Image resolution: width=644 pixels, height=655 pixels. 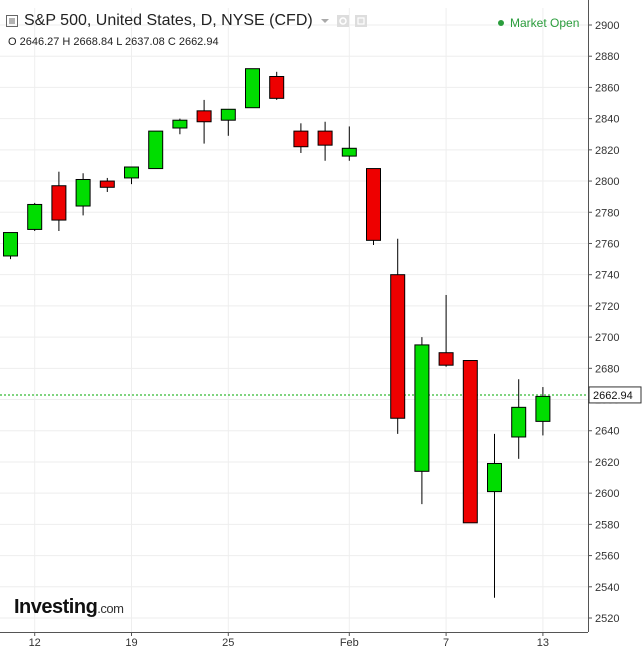 What do you see at coordinates (607, 463) in the screenshot?
I see `y-tick-label: 2620` at bounding box center [607, 463].